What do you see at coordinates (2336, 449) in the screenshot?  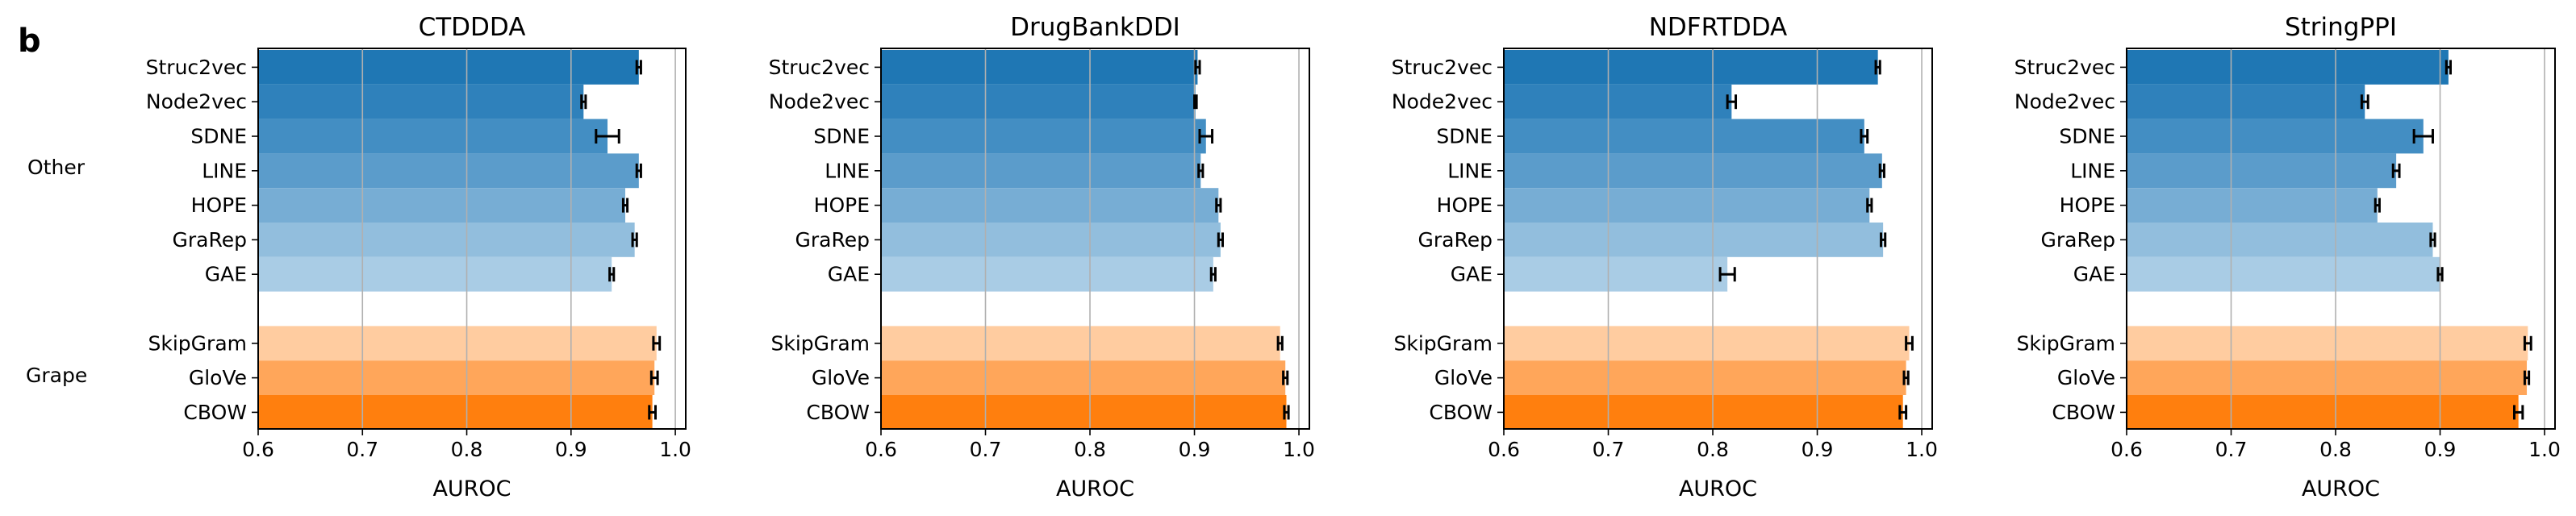 I see `xtick-label-0-8: 0.8` at bounding box center [2336, 449].